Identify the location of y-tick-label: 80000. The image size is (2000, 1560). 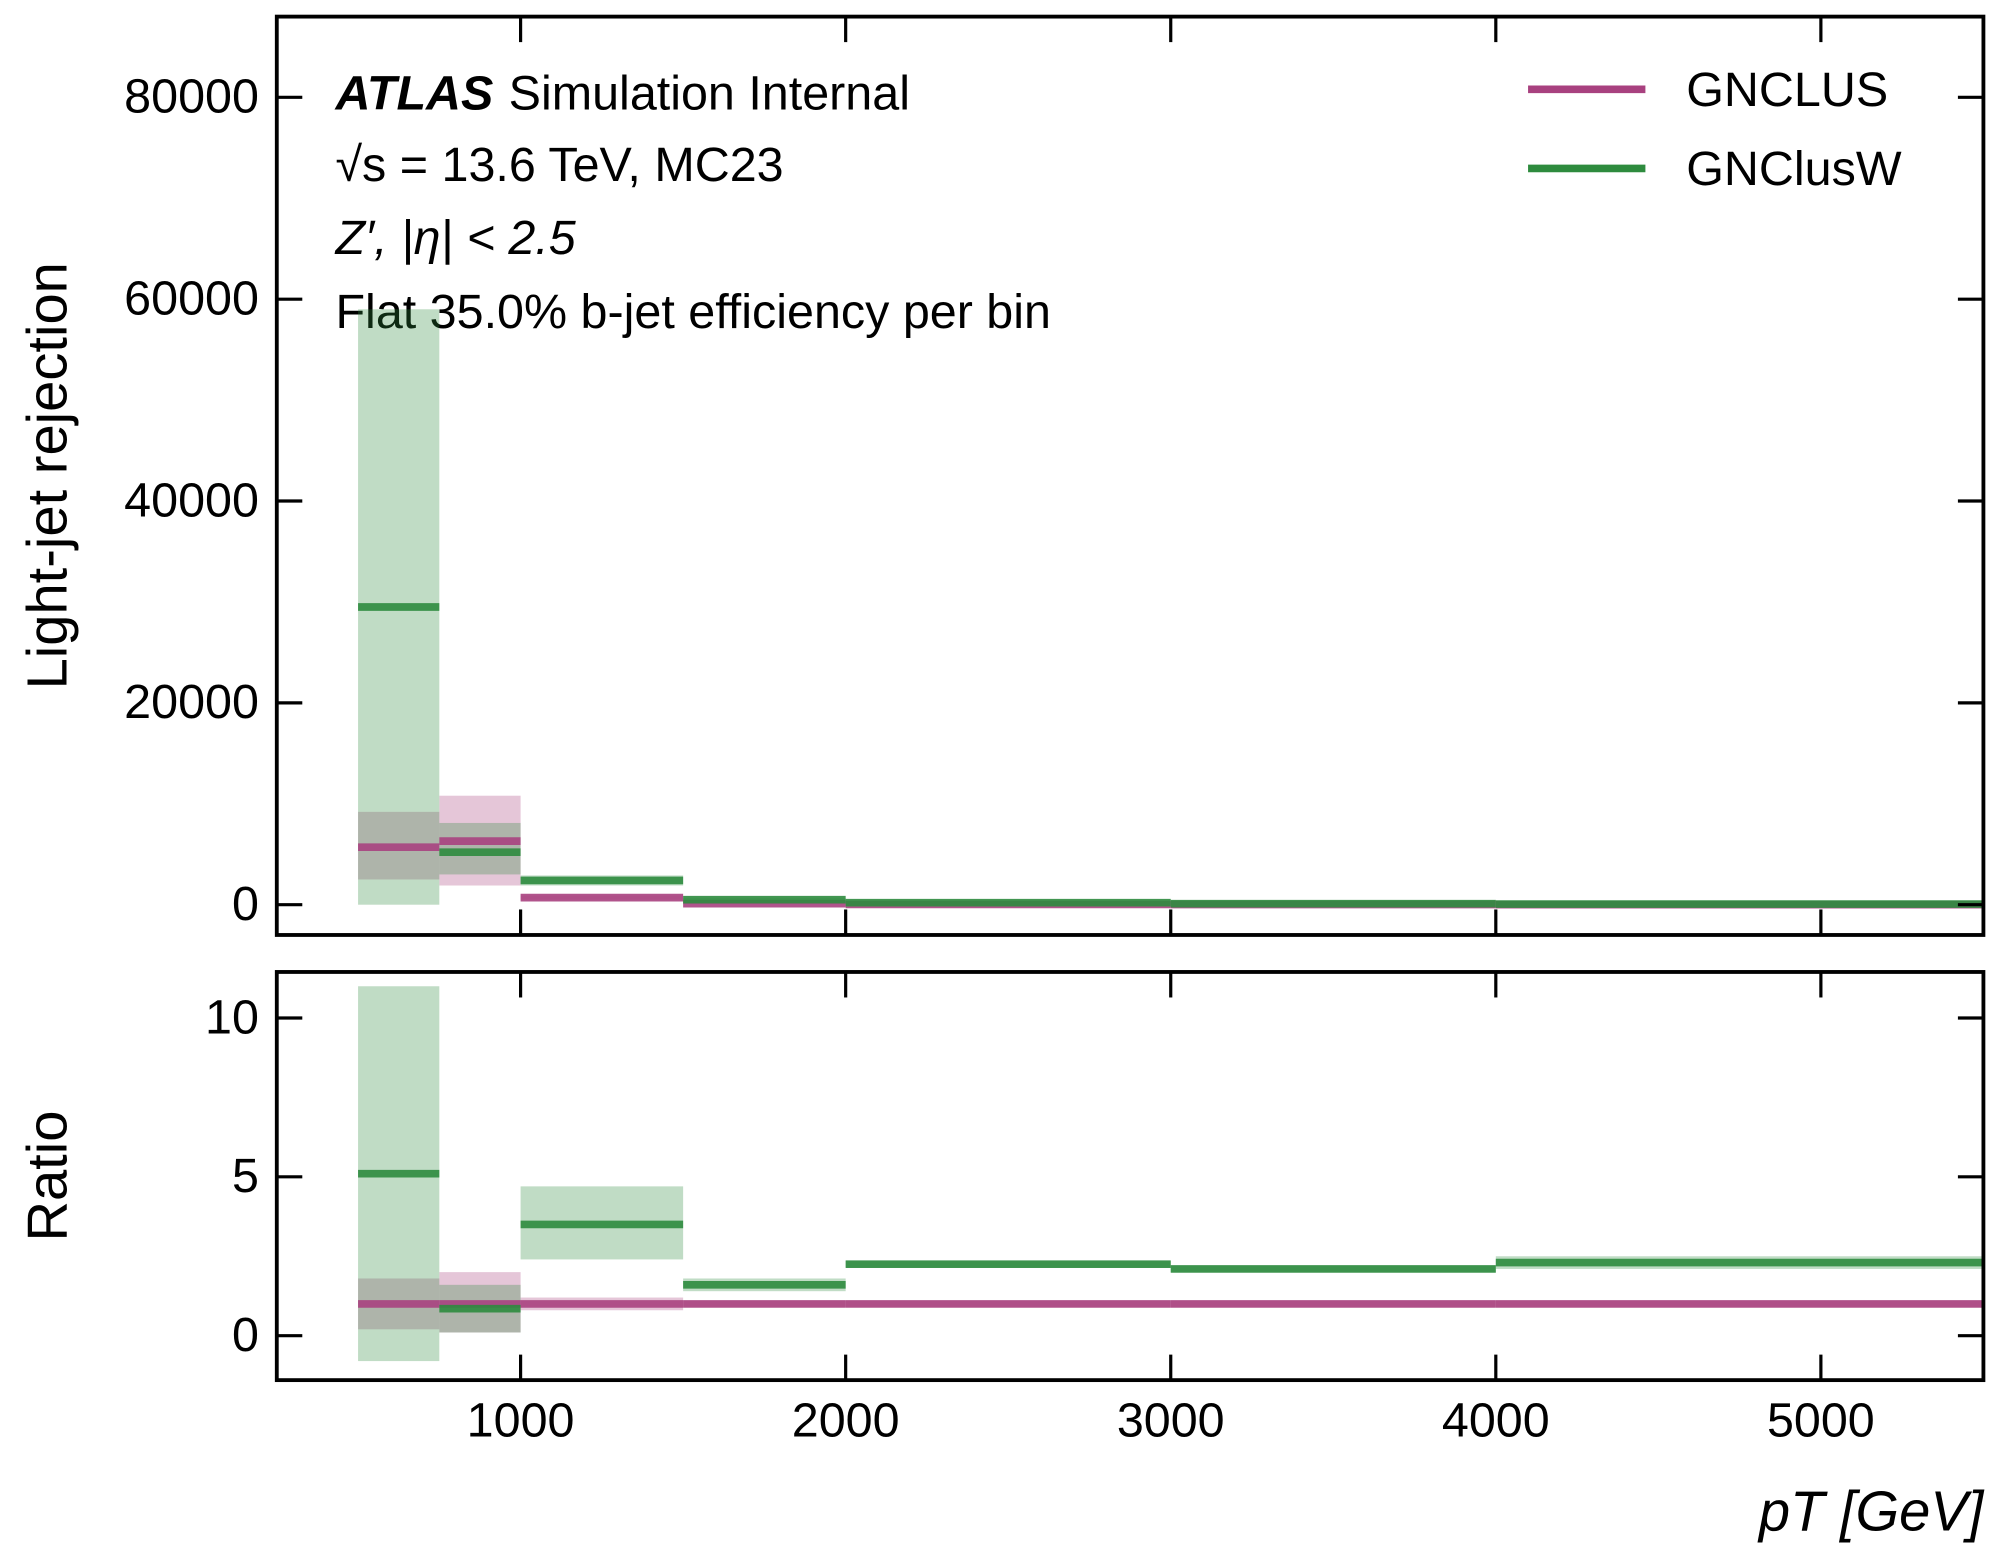
(191, 97).